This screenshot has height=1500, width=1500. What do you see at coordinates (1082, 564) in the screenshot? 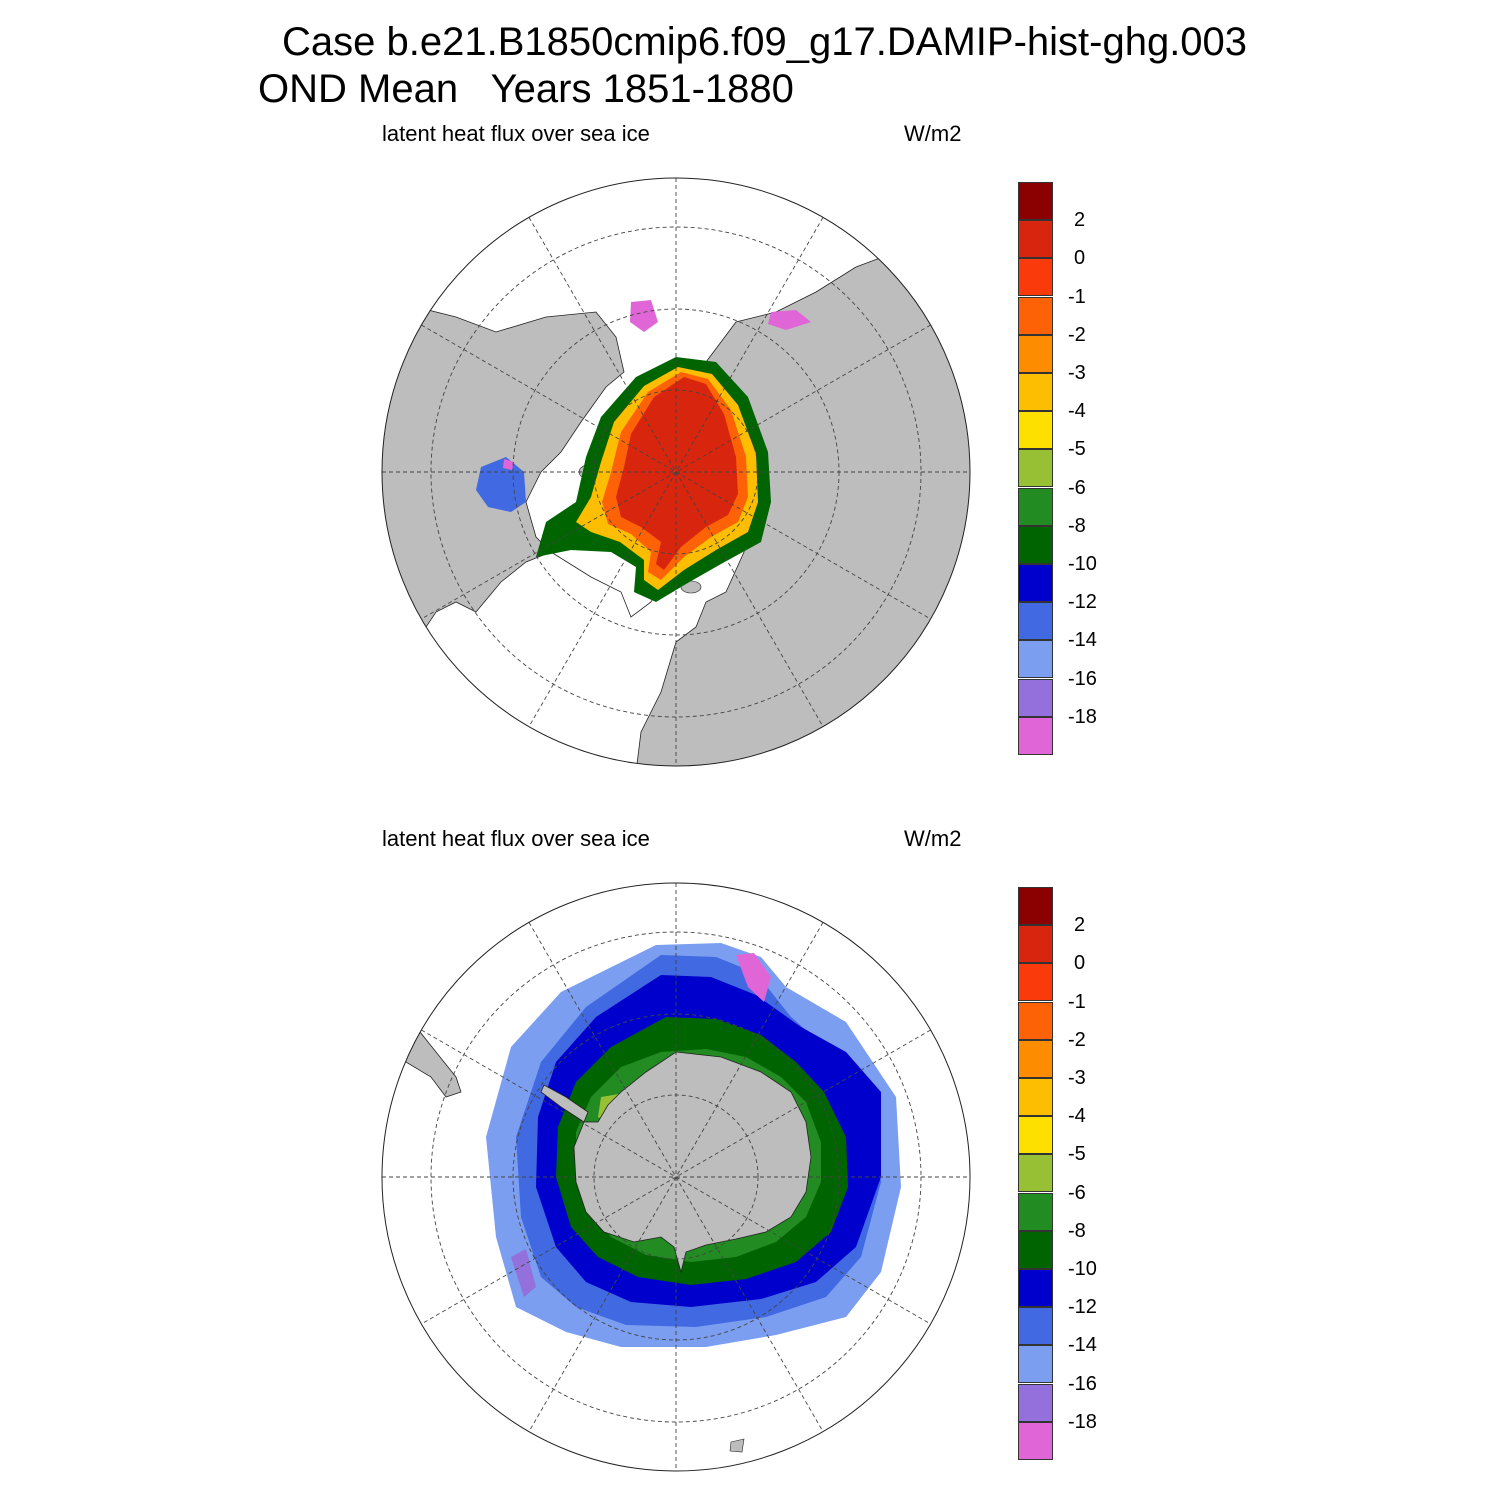
I see `north-colorbar-tick-label: -10` at bounding box center [1082, 564].